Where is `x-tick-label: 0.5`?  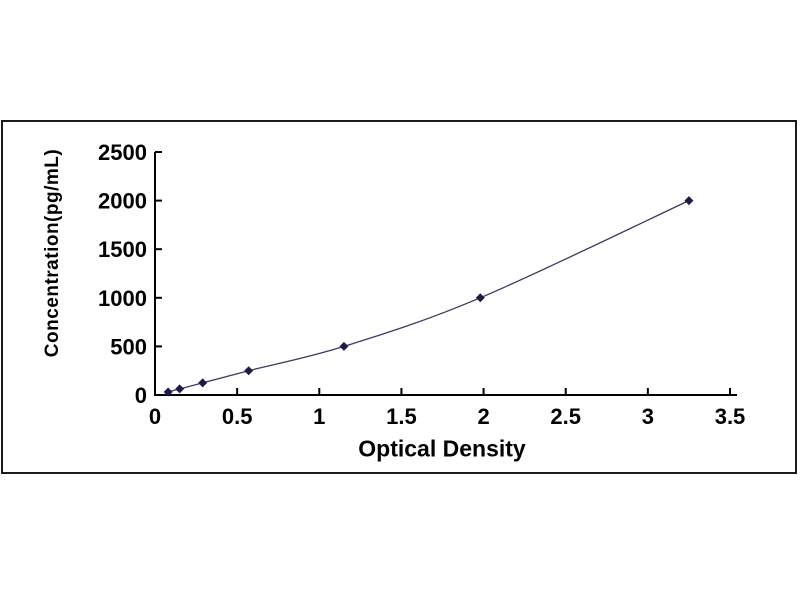
x-tick-label: 0.5 is located at coordinates (237, 416).